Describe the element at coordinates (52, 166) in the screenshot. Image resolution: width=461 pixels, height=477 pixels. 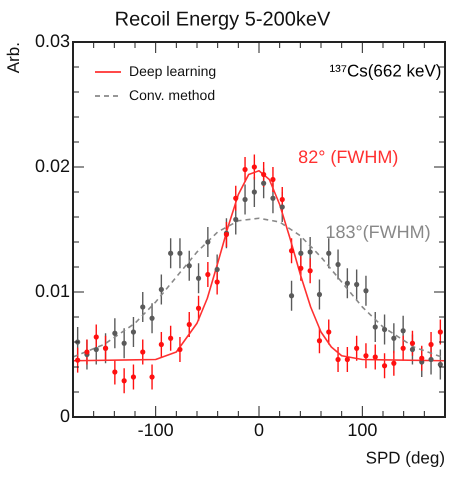
I see `y-tick-label: 0.02` at that location.